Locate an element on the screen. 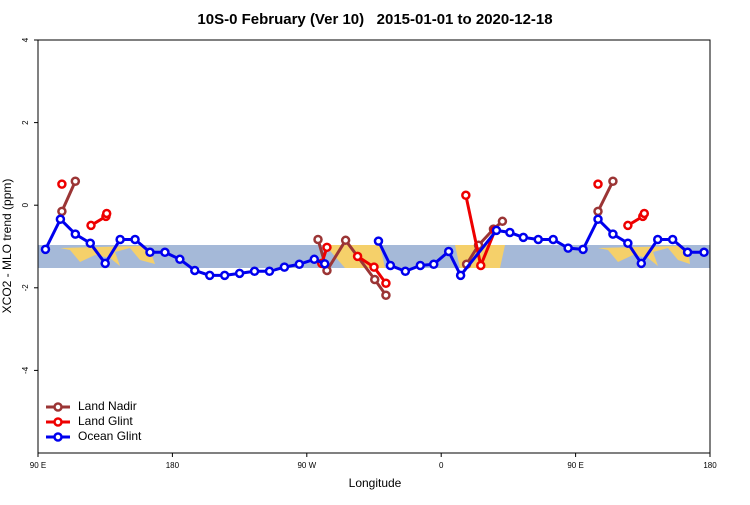  y-tick-label: -4 is located at coordinates (25, 370).